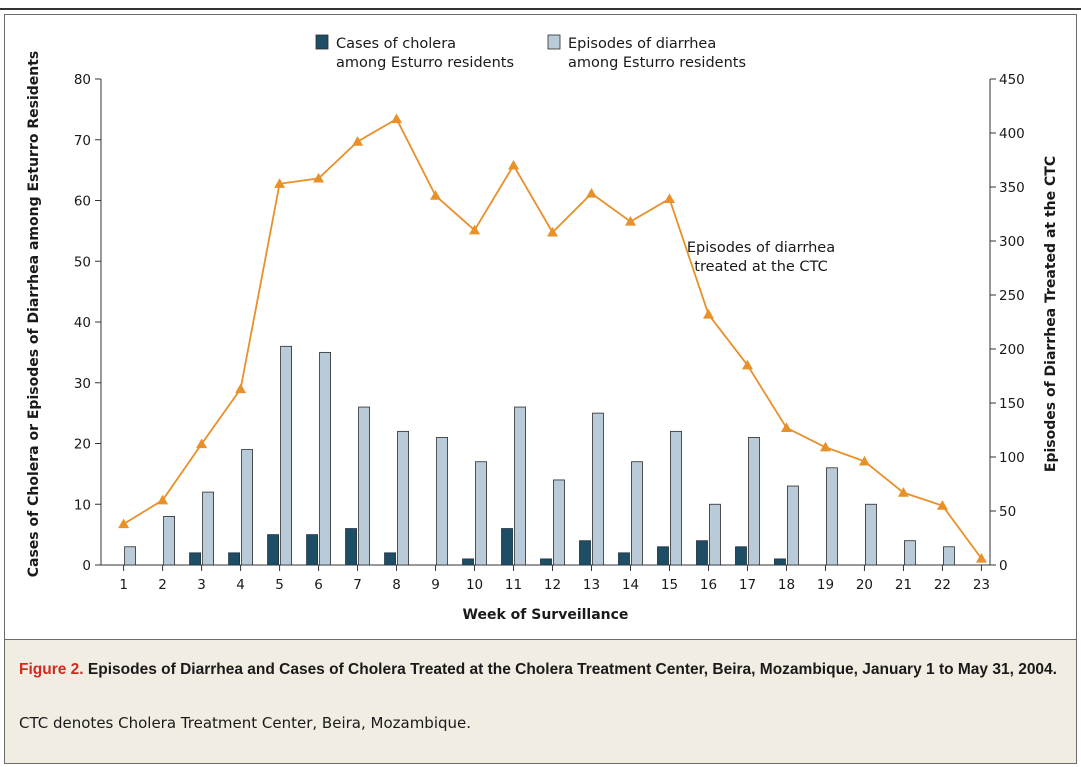 This screenshot has width=1081, height=767. What do you see at coordinates (1003, 566) in the screenshot?
I see `right-y-tick-label: 0` at bounding box center [1003, 566].